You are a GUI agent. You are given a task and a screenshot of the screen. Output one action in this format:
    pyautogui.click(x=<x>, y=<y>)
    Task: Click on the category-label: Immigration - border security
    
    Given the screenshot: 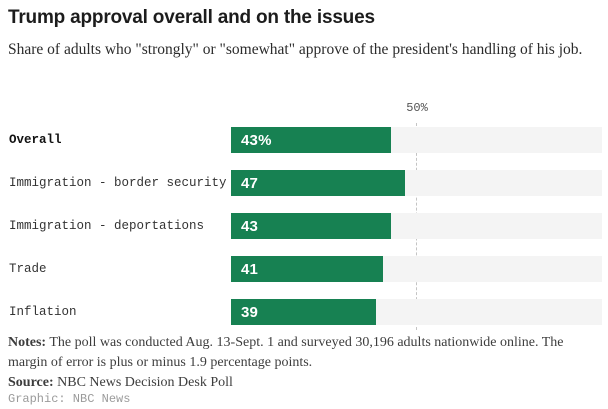 What is the action you would take?
    pyautogui.click(x=118, y=183)
    